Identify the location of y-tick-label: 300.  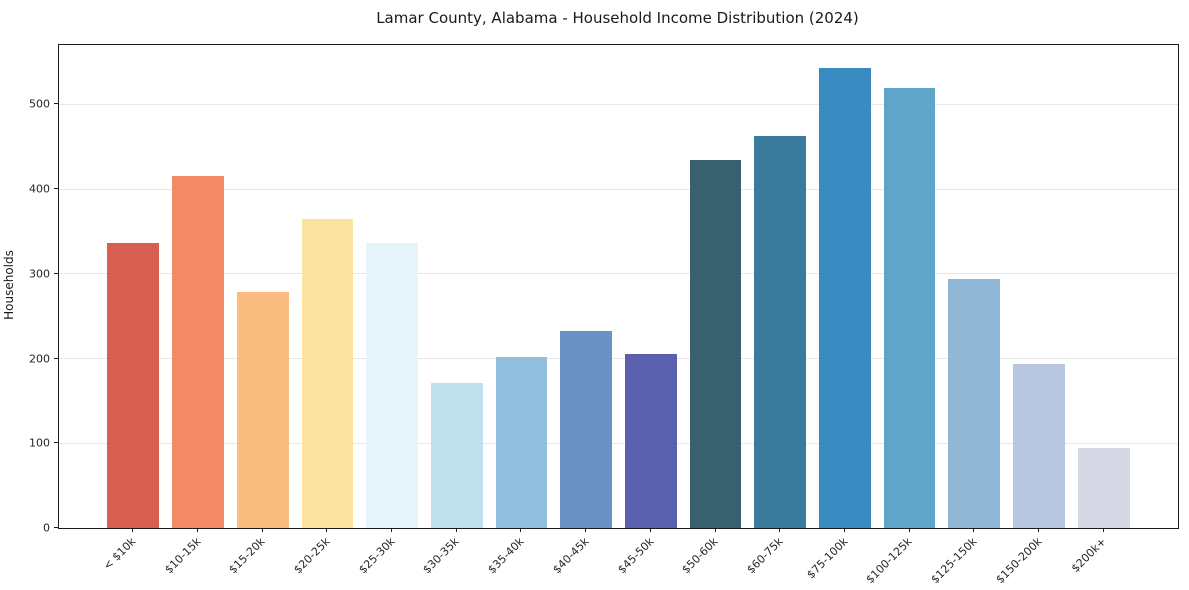
(39, 274).